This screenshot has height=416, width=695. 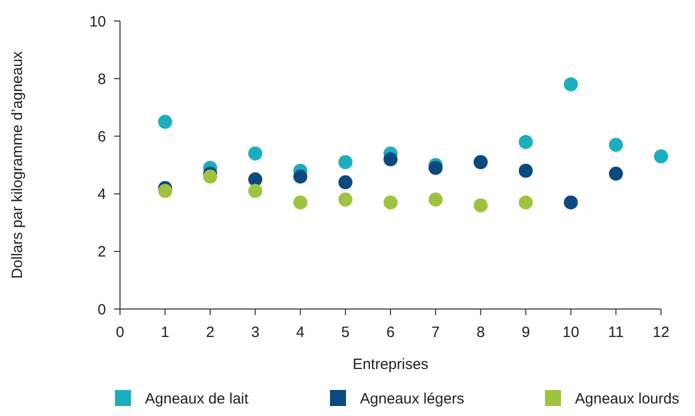 I want to click on x-tick-label: 2, so click(x=210, y=332).